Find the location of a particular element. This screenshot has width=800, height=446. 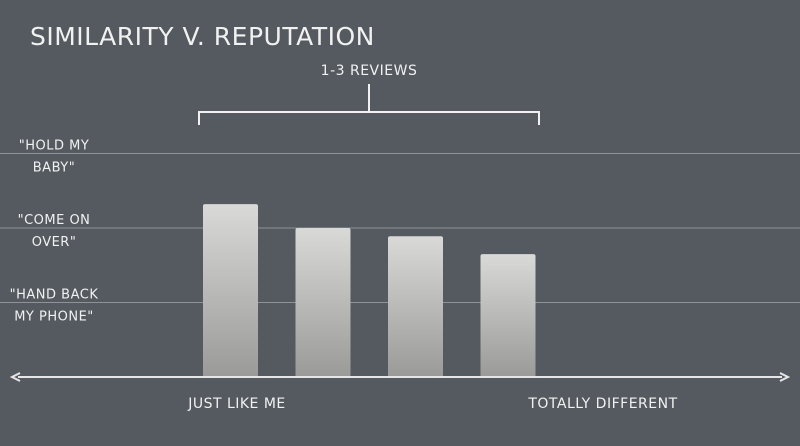

x-axis: JUST LIKE ME TOTALLY DIFFERENT is located at coordinates (400, 392).